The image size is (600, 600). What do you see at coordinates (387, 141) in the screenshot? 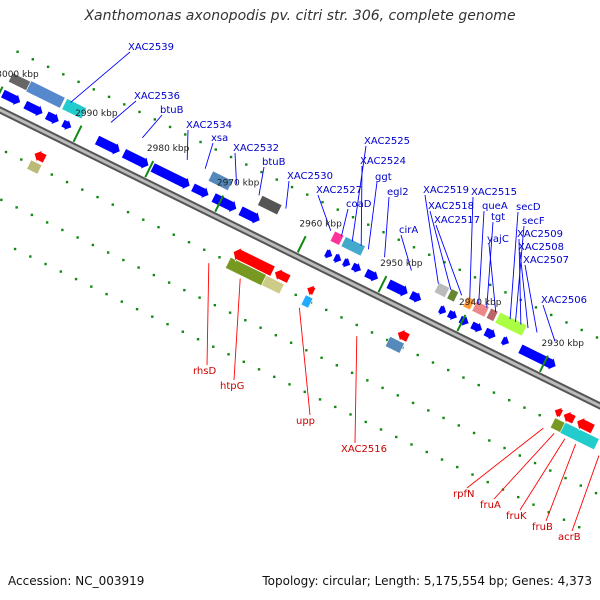
I see `gene-label-forward: XAC2525` at bounding box center [387, 141].